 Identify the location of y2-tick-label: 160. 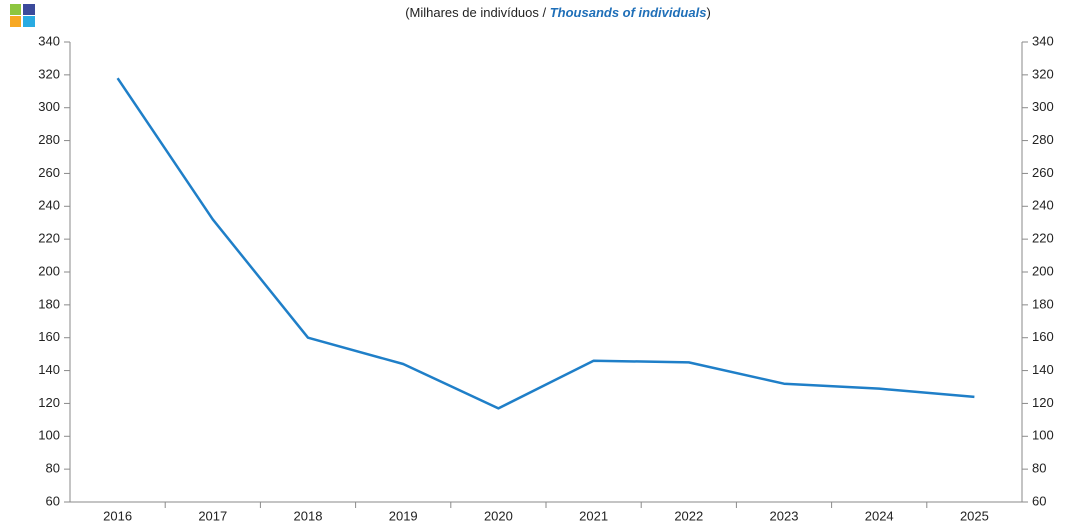
(1043, 336).